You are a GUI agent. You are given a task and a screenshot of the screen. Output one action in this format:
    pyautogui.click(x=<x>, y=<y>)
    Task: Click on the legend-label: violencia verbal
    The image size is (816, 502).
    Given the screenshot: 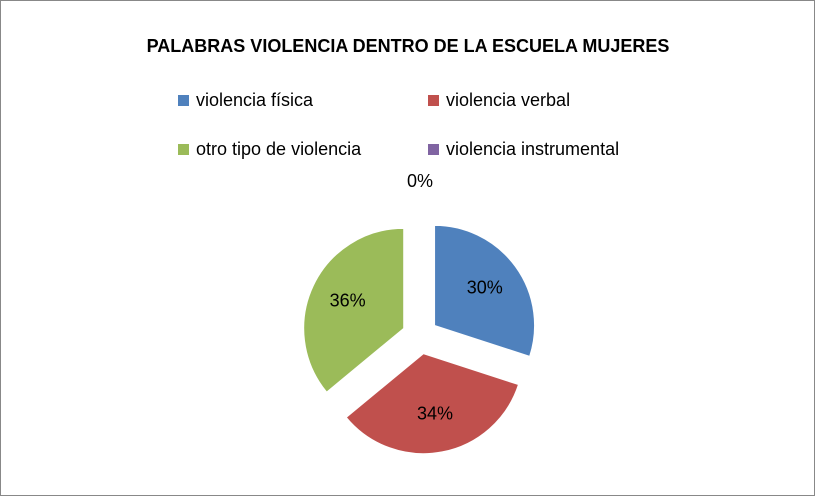 What is the action you would take?
    pyautogui.click(x=508, y=100)
    